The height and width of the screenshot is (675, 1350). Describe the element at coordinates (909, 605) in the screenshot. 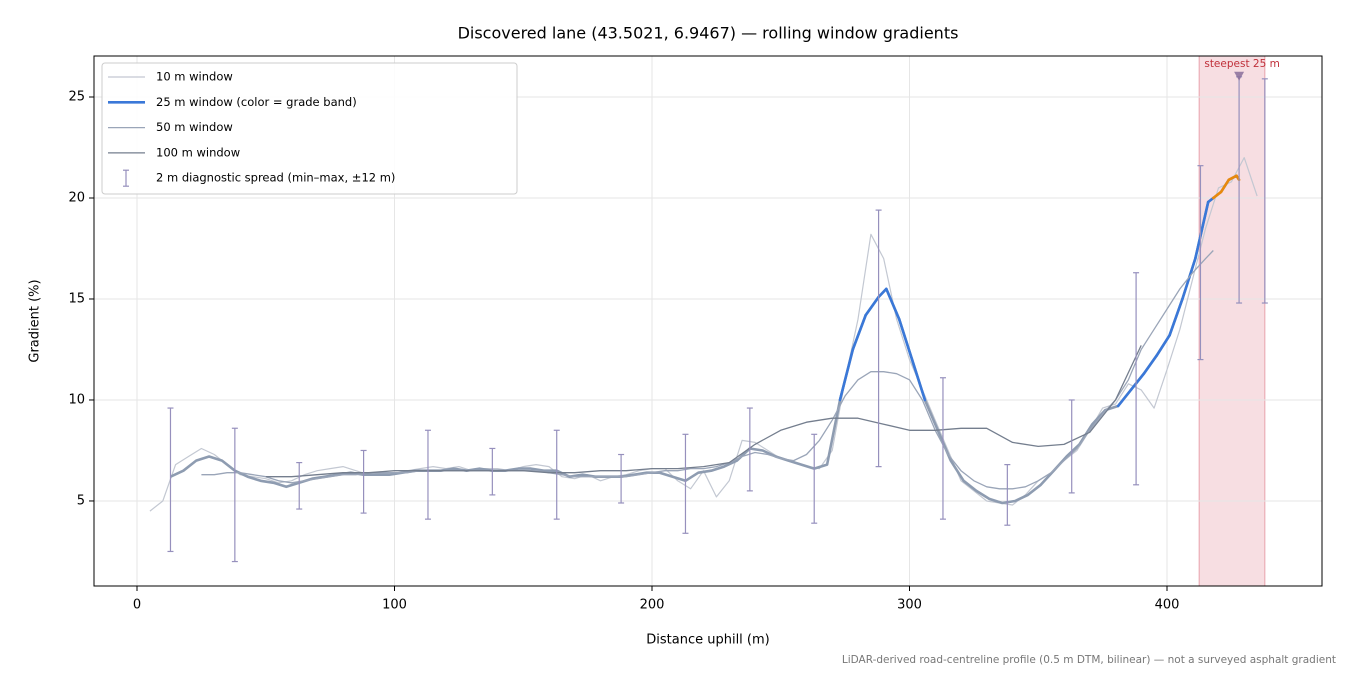

I see `x-tick-label: 300` at that location.